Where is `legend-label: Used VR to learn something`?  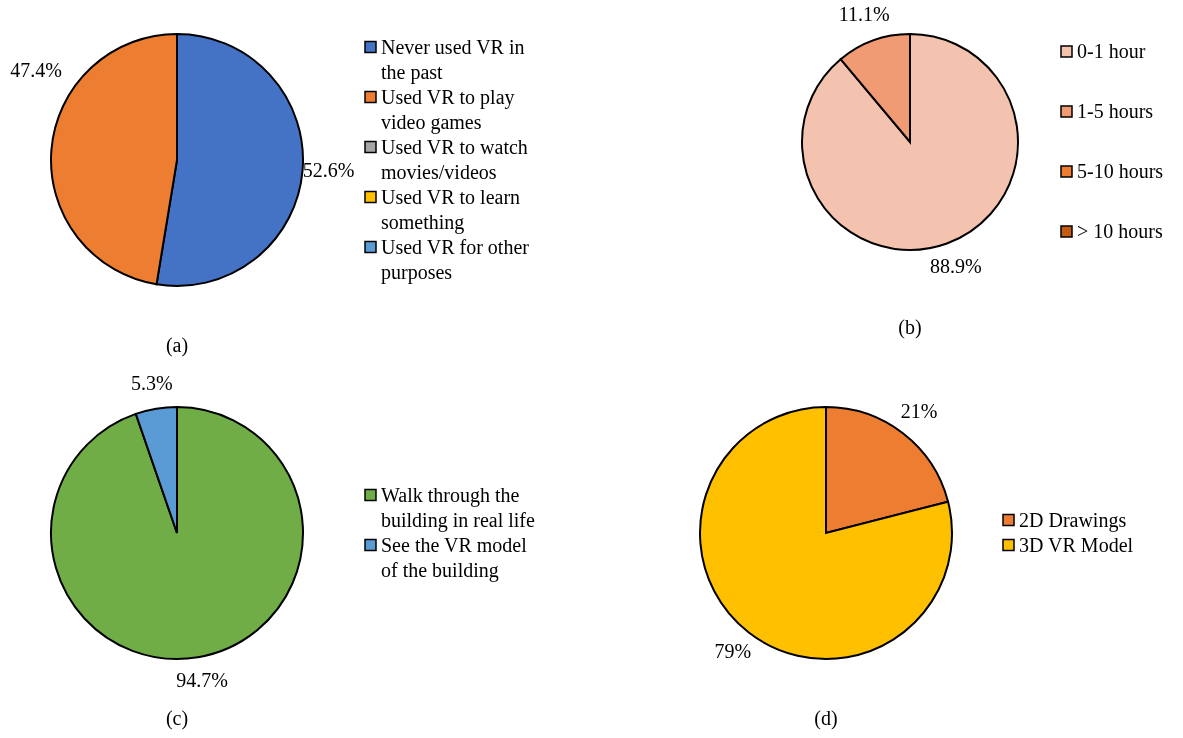
legend-label: Used VR to learn something is located at coordinates (451, 209).